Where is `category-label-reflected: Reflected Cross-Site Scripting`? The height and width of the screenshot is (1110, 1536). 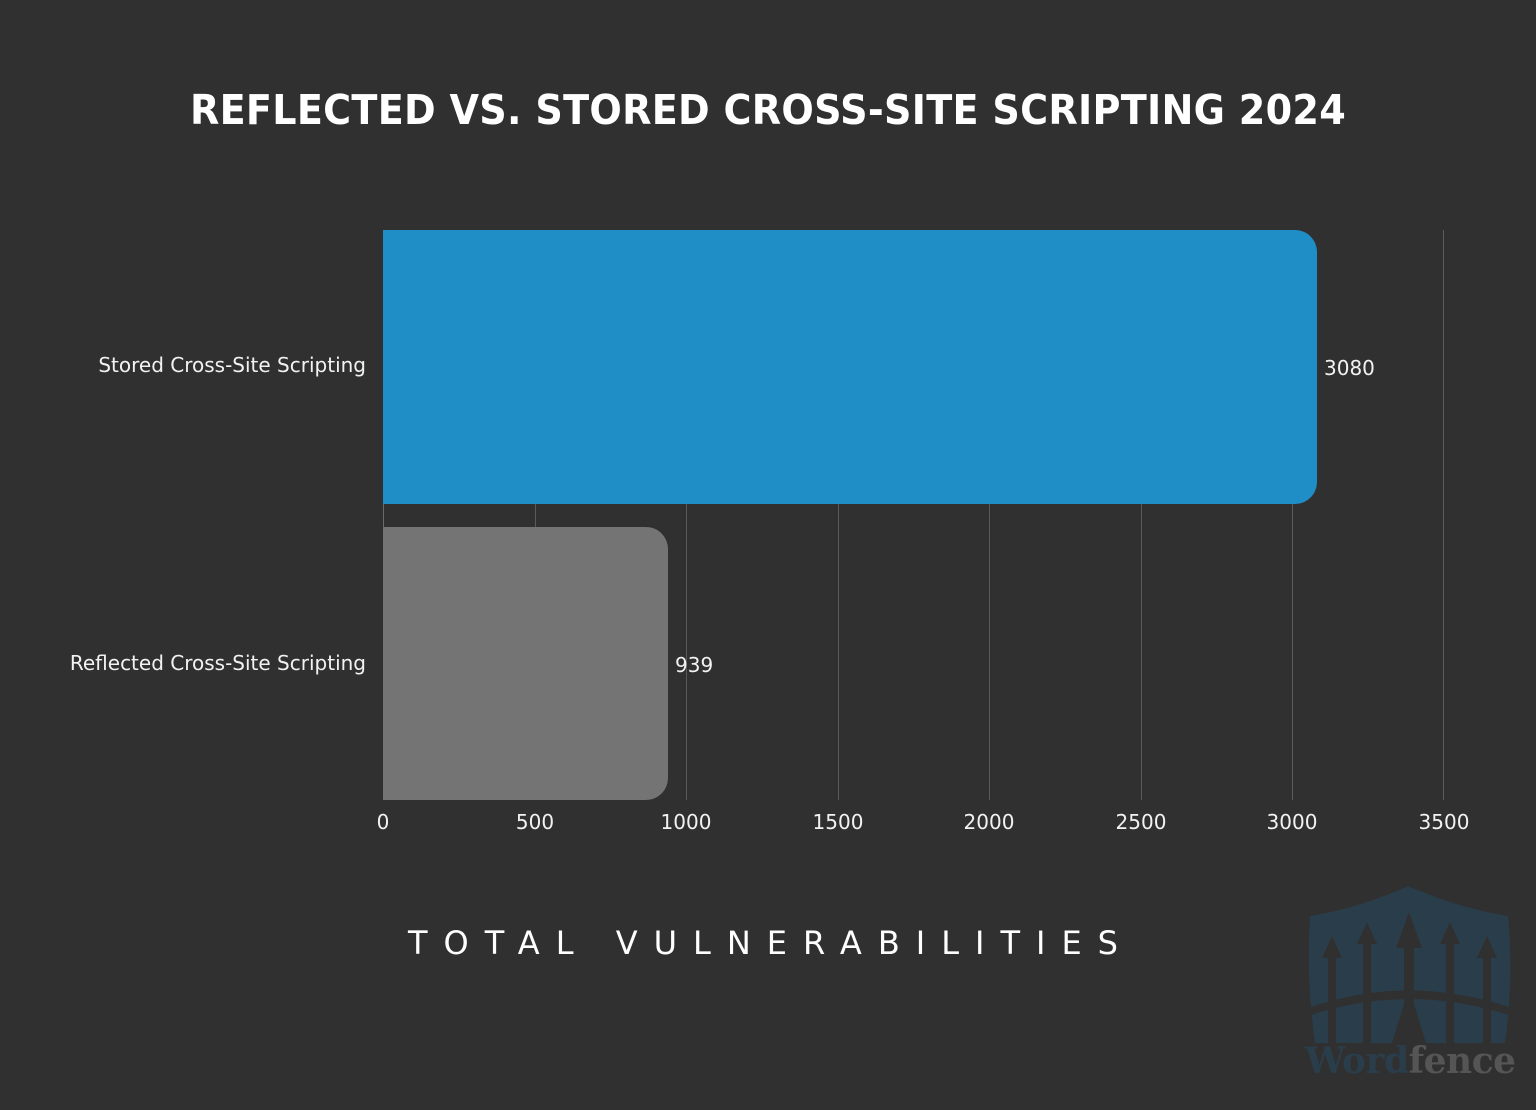 category-label-reflected: Reflected Cross-Site Scripting is located at coordinates (217, 663).